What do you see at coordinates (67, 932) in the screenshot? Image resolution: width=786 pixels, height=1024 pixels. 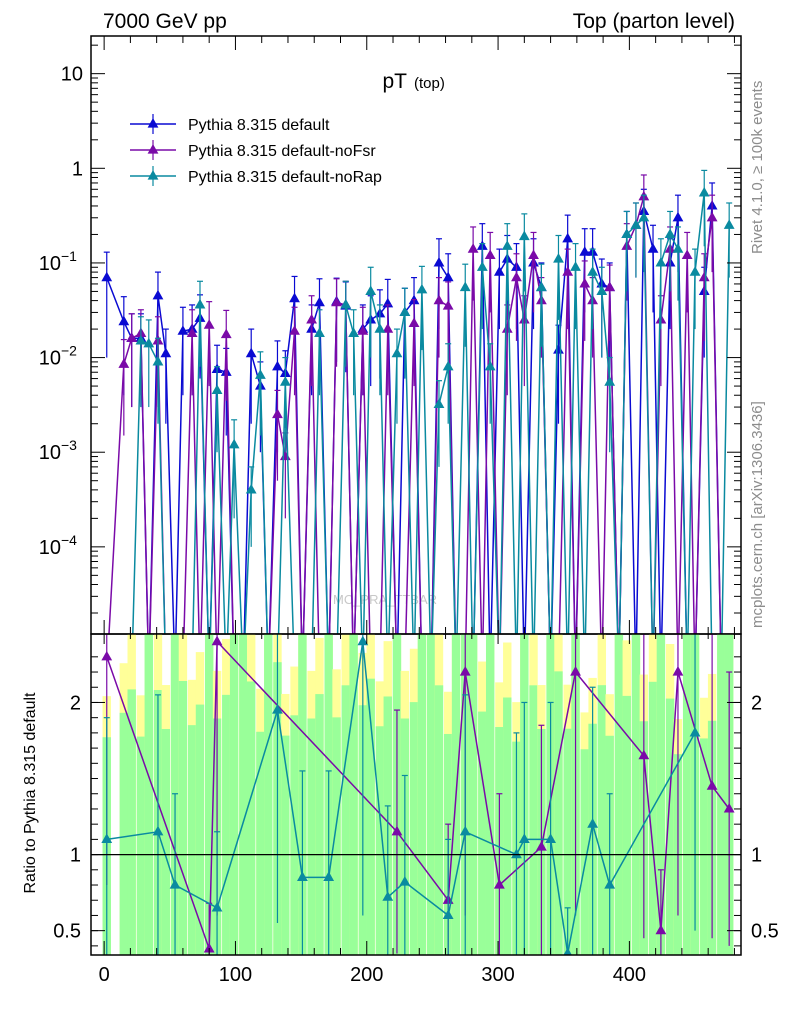 I see `ratio-y-tick-label: 0.5` at bounding box center [67, 932].